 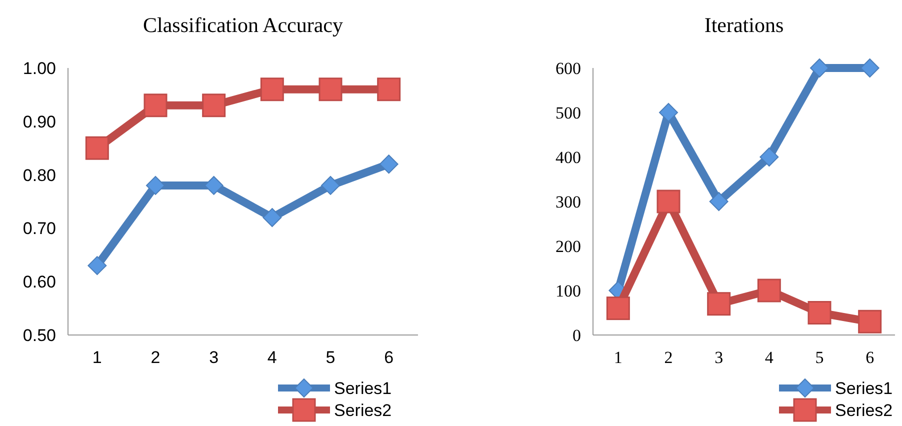 What do you see at coordinates (243, 25) in the screenshot?
I see `chart-title: Classification Accuracy` at bounding box center [243, 25].